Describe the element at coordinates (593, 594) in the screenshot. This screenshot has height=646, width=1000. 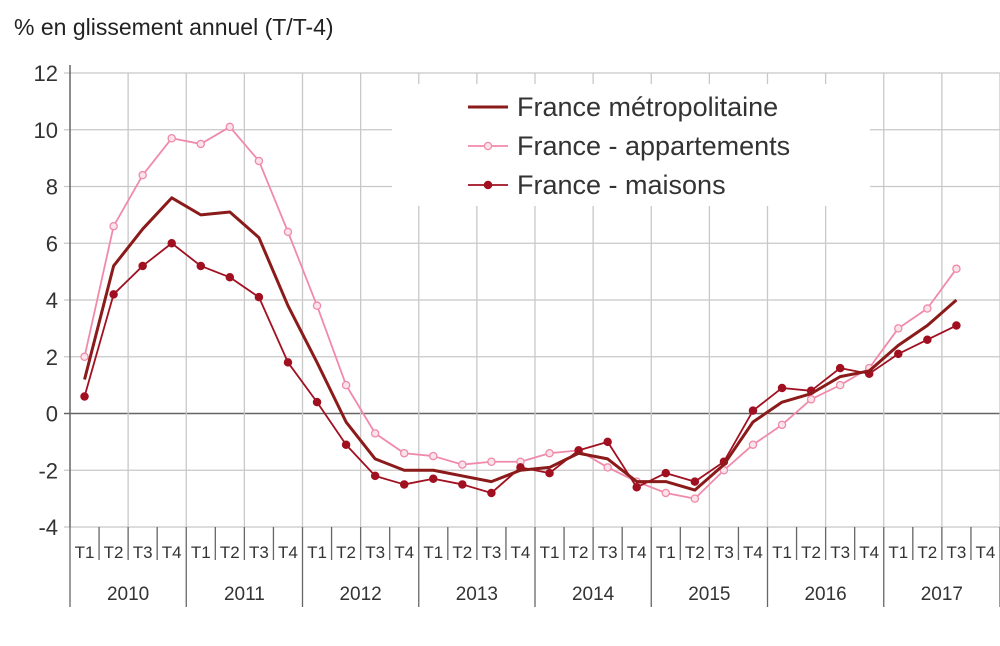
I see `year-label: 2014` at that location.